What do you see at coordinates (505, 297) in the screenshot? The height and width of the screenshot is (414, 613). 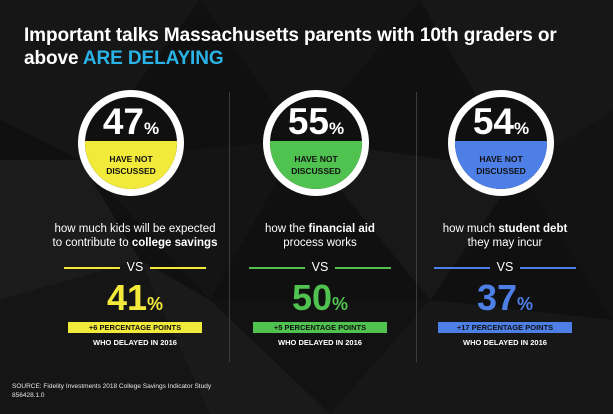 I see `prior-percent: 37%` at bounding box center [505, 297].